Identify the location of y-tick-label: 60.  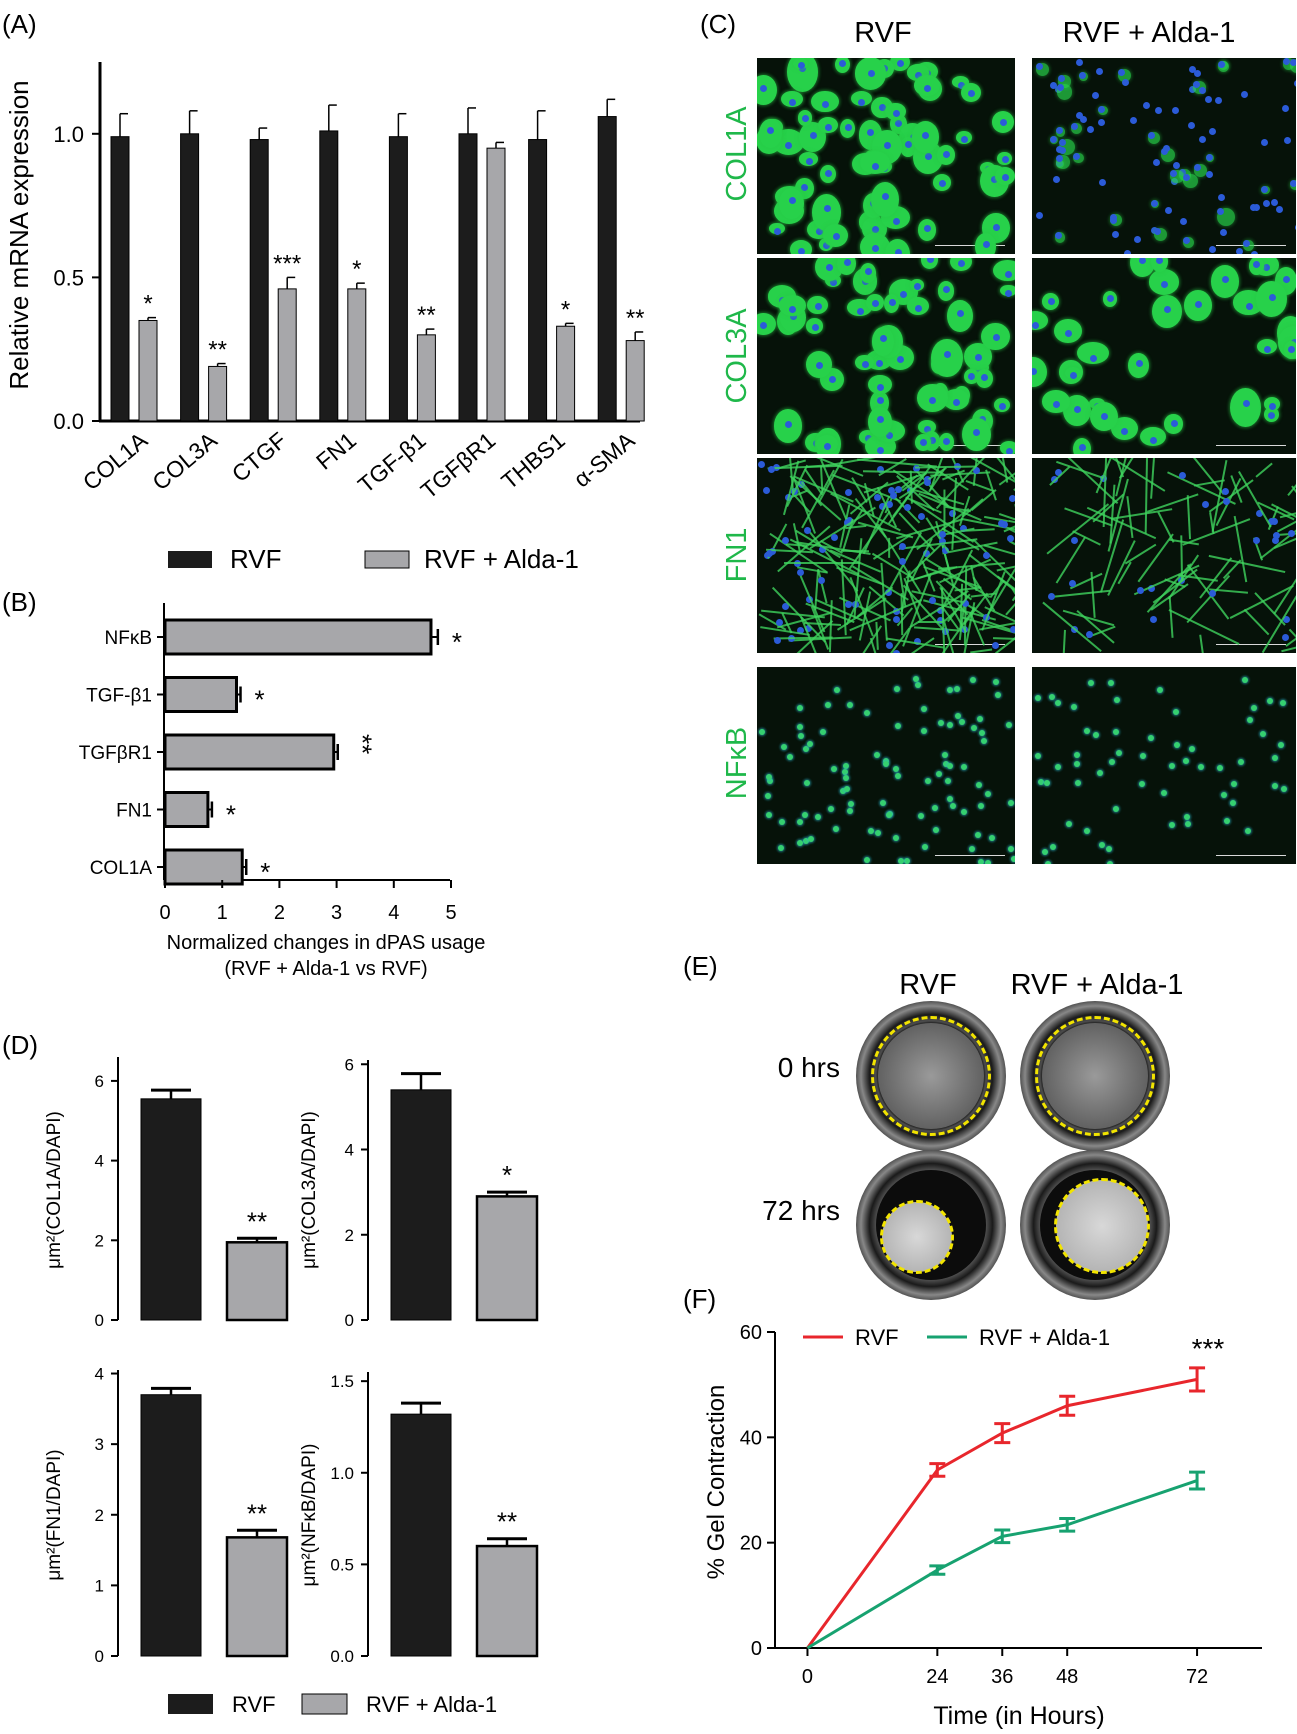
(751, 1333).